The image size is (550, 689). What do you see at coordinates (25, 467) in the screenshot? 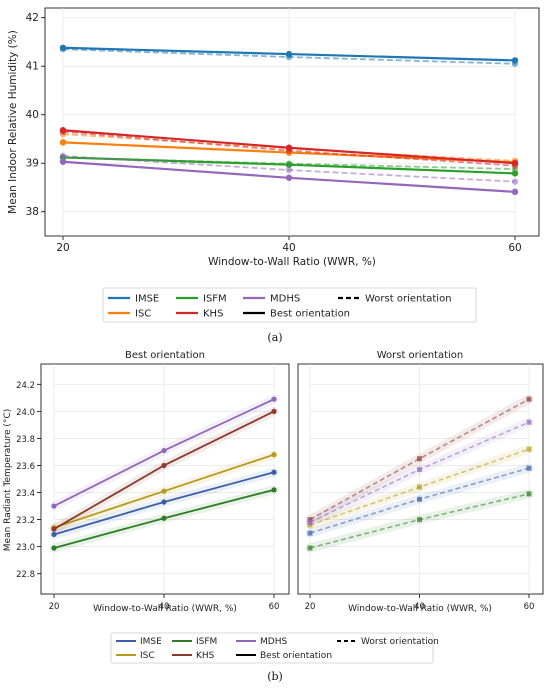
I see `y-tick-label: 23.6` at bounding box center [25, 467].